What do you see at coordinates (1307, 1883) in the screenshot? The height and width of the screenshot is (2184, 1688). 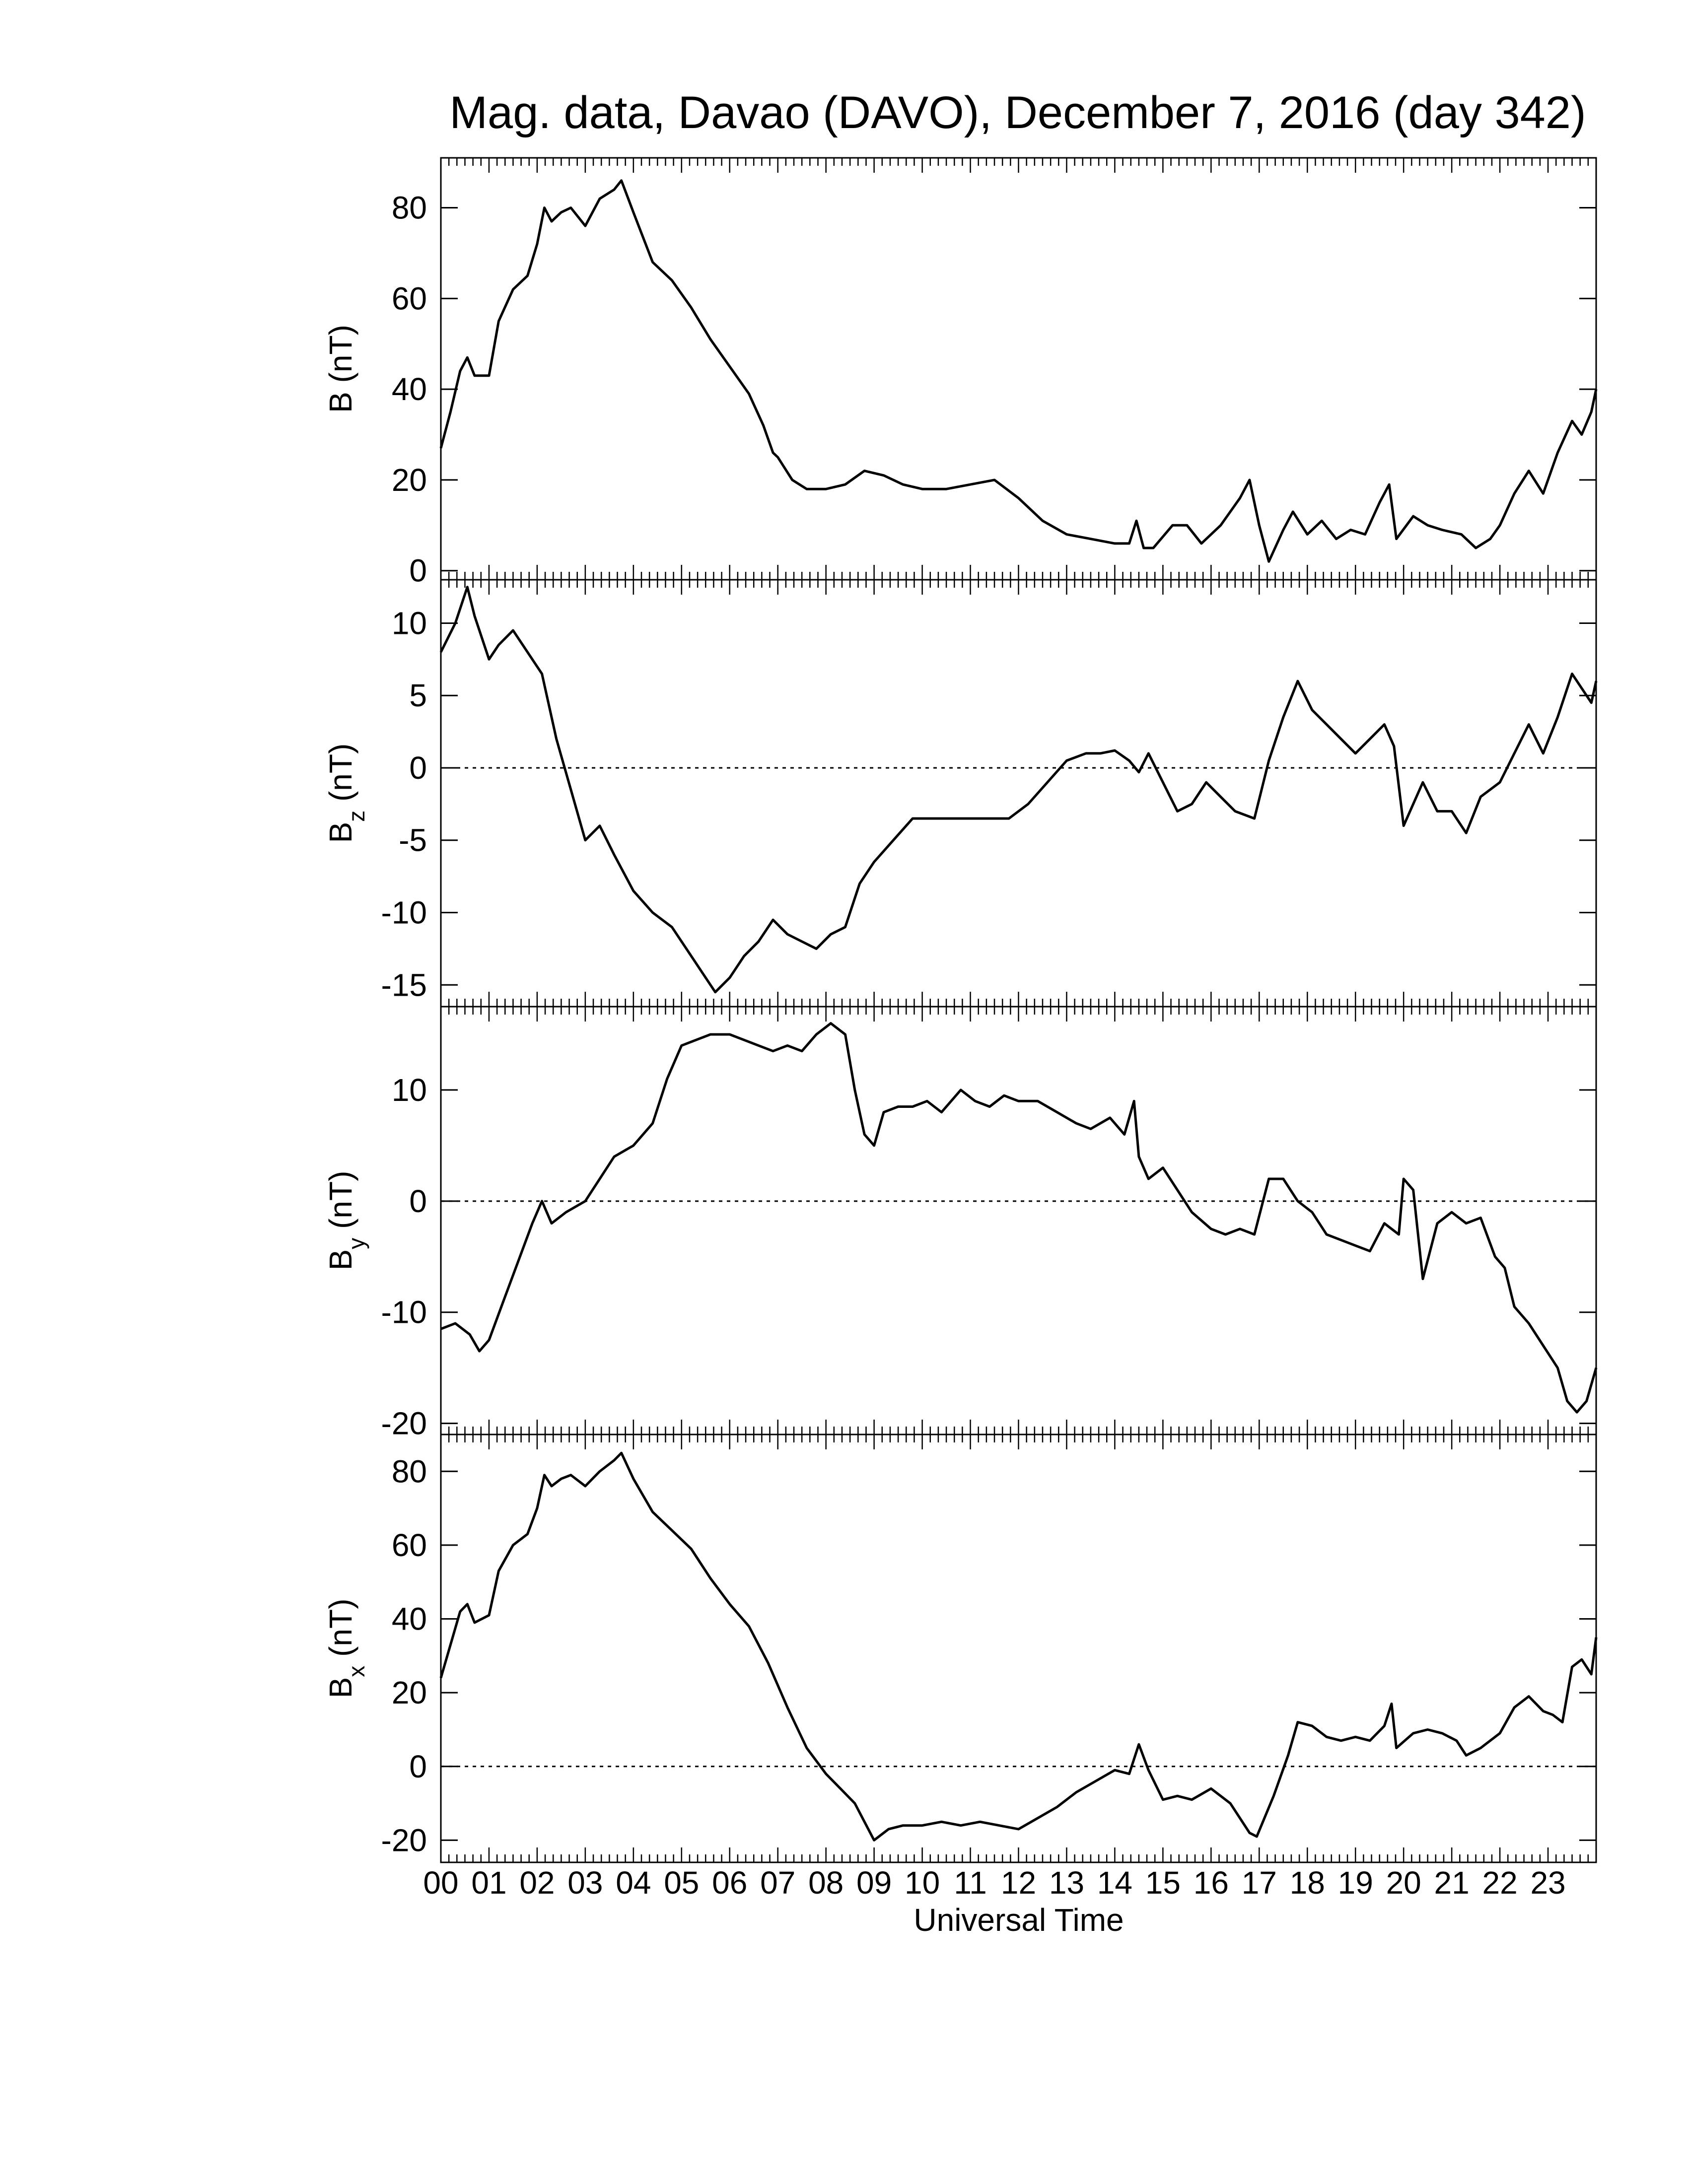 I see `x-tick-label: 18` at bounding box center [1307, 1883].